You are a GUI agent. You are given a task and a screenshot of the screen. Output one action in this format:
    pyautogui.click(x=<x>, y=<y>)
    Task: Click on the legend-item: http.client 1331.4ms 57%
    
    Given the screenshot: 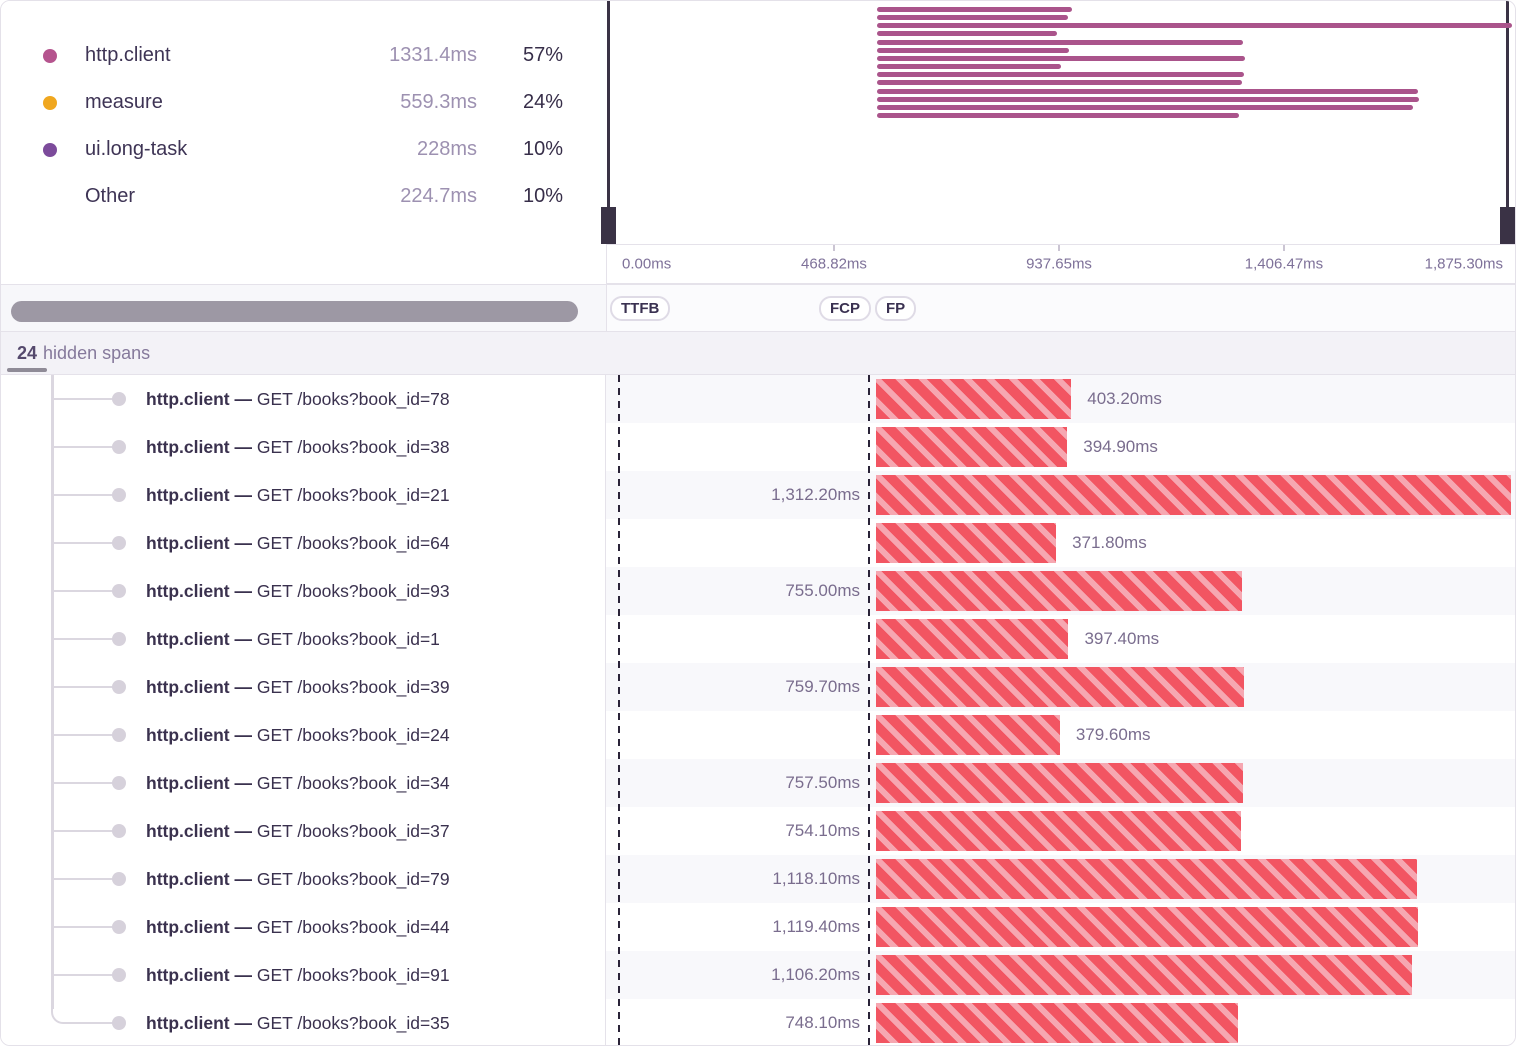 What is the action you would take?
    pyautogui.click(x=303, y=55)
    